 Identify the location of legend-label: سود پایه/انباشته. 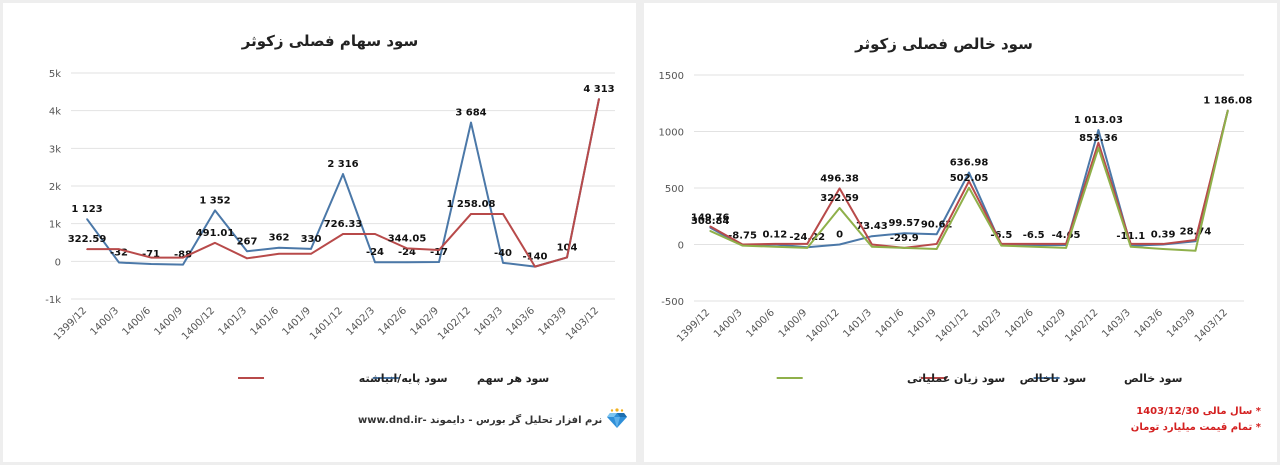
(403, 378).